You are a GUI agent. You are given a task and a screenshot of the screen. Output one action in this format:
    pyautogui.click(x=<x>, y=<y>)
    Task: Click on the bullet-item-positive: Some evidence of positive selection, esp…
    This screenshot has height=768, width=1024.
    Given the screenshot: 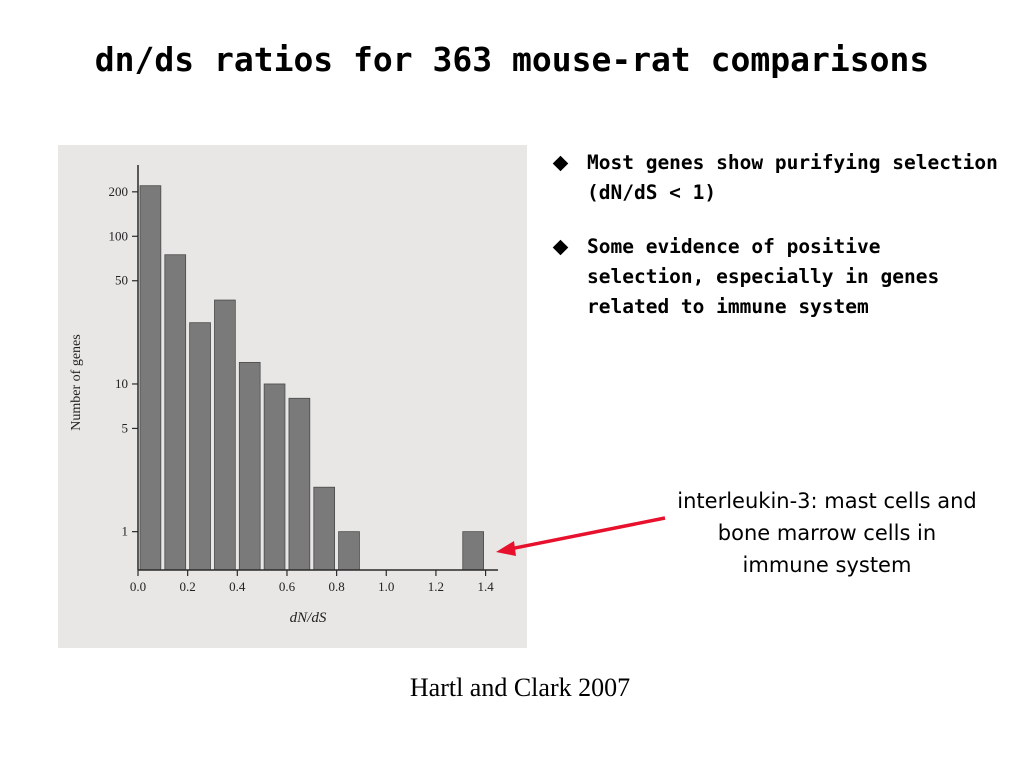 What is the action you would take?
    pyautogui.click(x=777, y=277)
    